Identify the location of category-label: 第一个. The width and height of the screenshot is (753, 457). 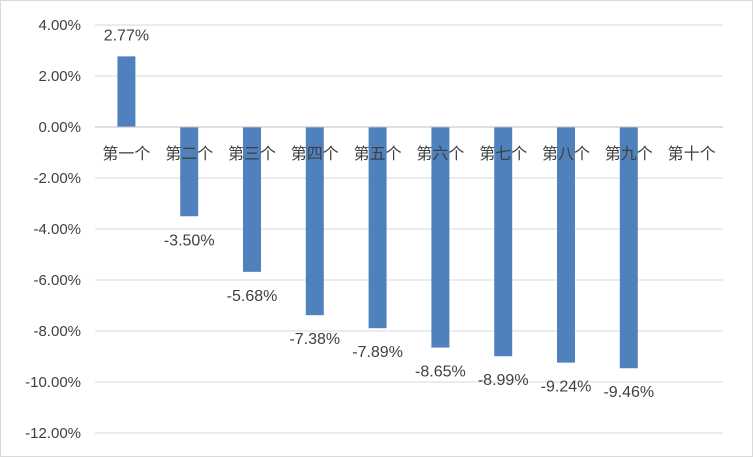
(126, 154).